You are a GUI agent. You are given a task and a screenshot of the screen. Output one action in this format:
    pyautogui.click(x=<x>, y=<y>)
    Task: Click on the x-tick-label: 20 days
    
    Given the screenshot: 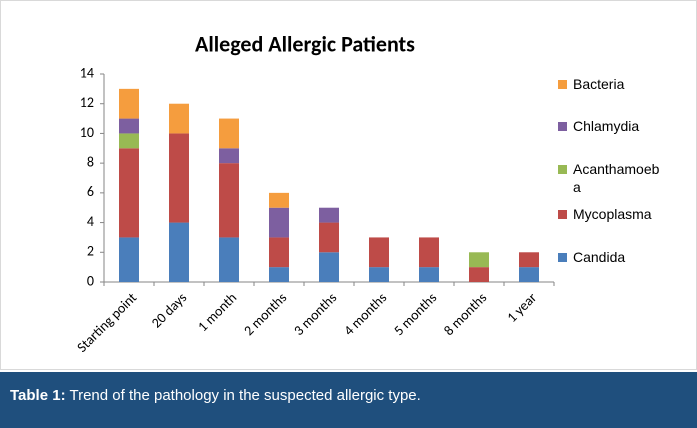 What is the action you would take?
    pyautogui.click(x=169, y=310)
    